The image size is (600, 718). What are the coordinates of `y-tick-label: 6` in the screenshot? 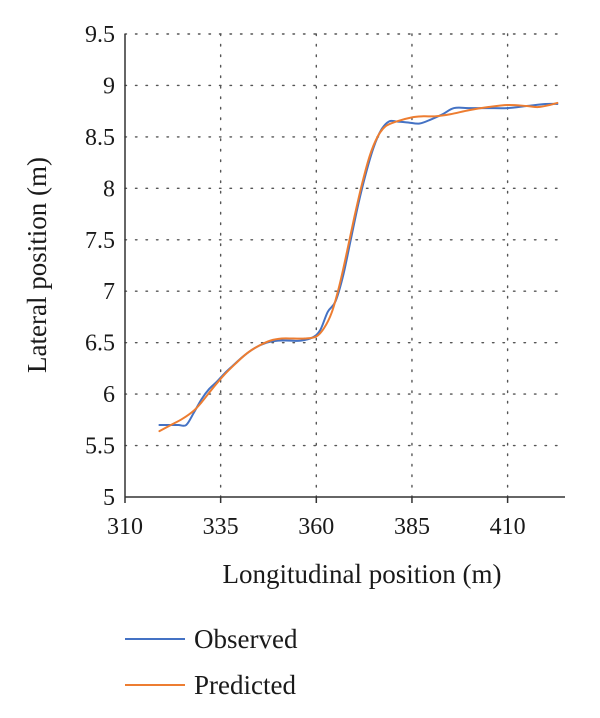 It's located at (109, 395).